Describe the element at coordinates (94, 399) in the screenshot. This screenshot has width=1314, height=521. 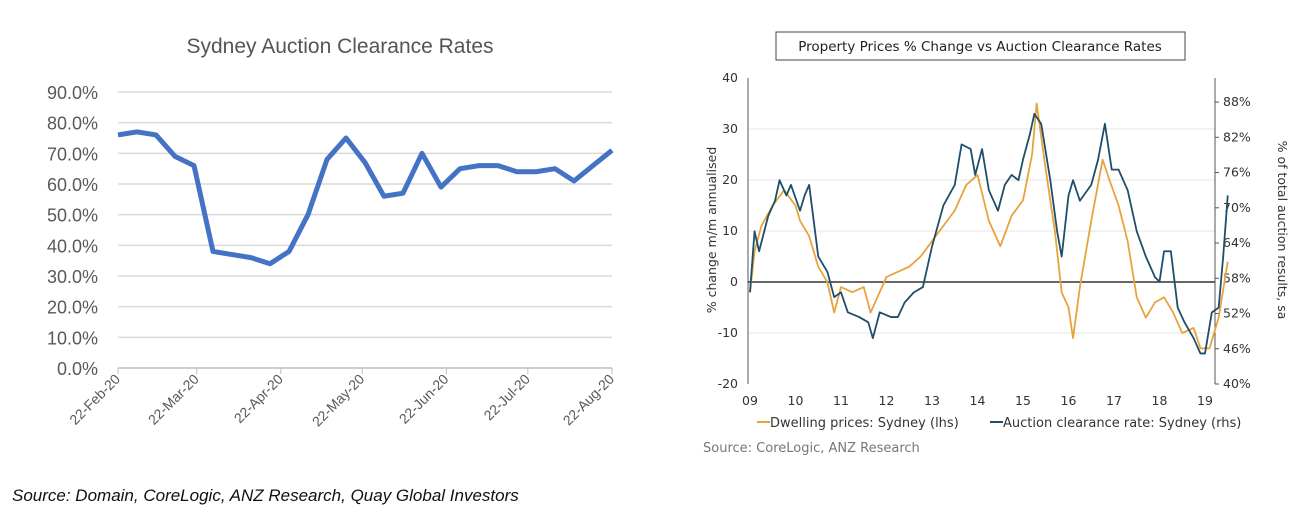
I see `left-x-tick-label: 22-Feb-20` at that location.